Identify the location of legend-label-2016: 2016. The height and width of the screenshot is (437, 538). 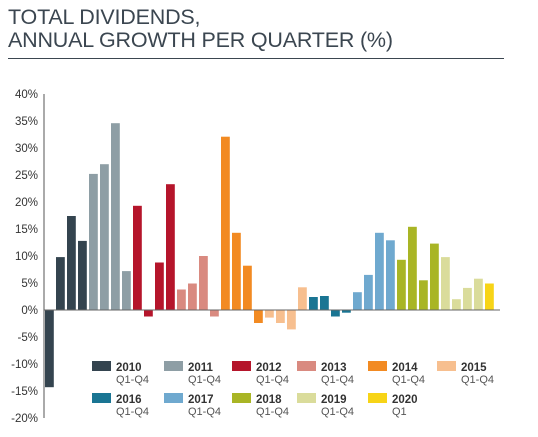
(129, 400).